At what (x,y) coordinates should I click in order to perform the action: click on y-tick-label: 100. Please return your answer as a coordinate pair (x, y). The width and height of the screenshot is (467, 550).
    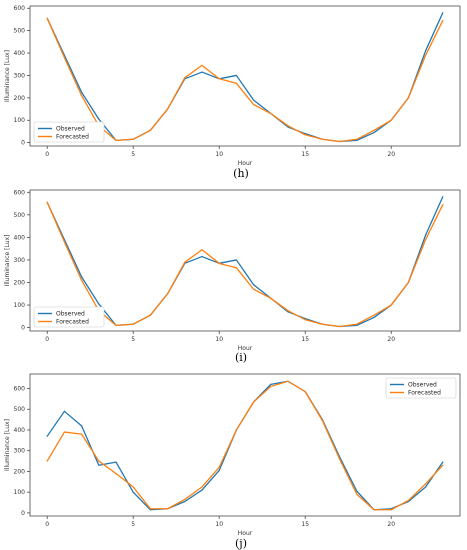
    Looking at the image, I should click on (20, 305).